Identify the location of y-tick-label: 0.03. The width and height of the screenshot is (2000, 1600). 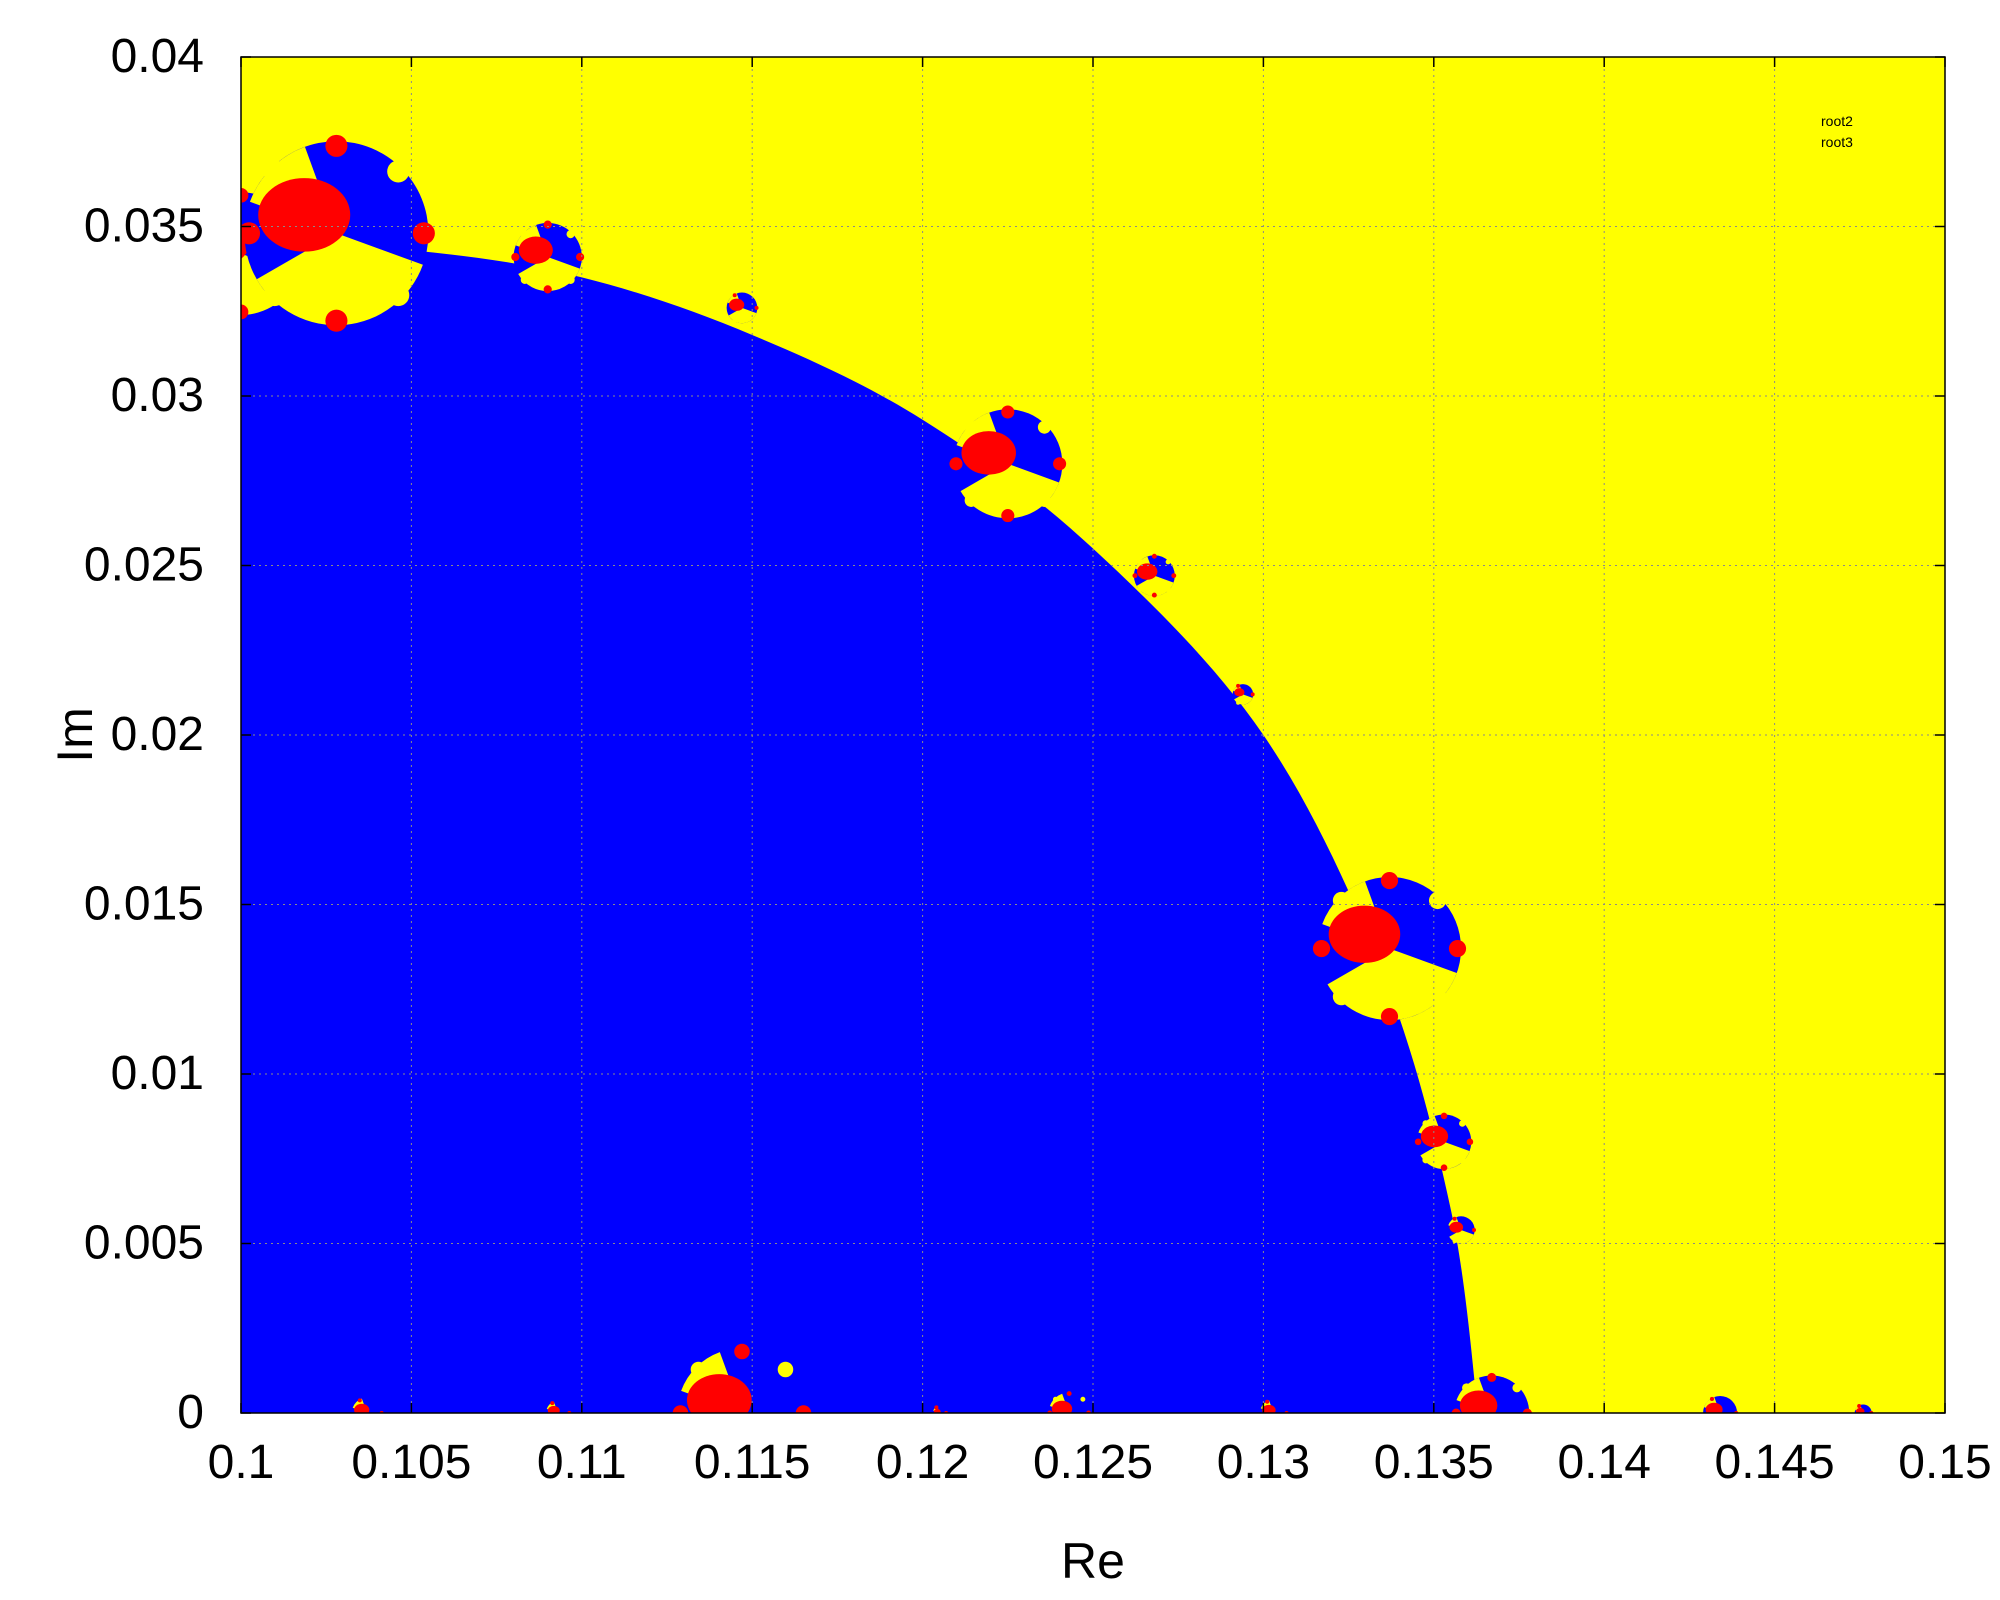
(157, 395).